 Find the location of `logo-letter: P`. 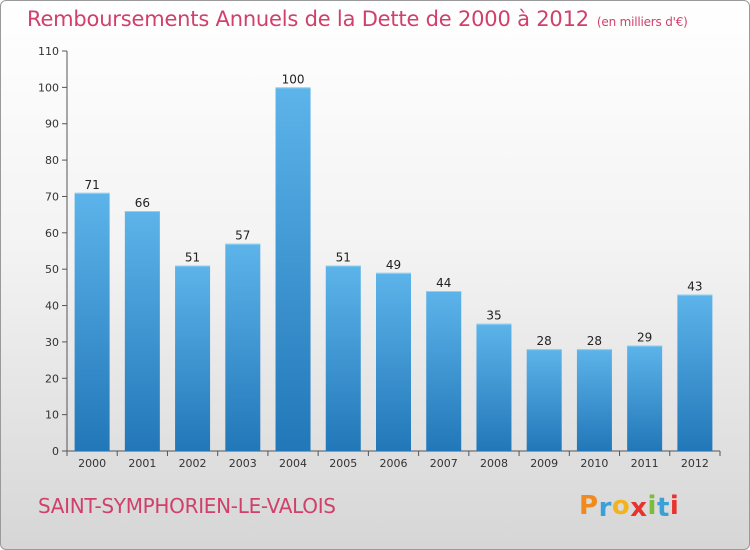

logo-letter: P is located at coordinates (589, 506).